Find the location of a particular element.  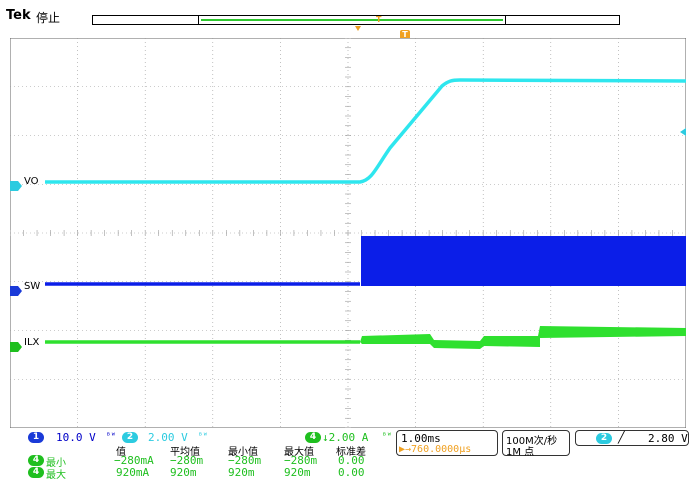

trigger-position: ▶→760.0000µs is located at coordinates (435, 449).